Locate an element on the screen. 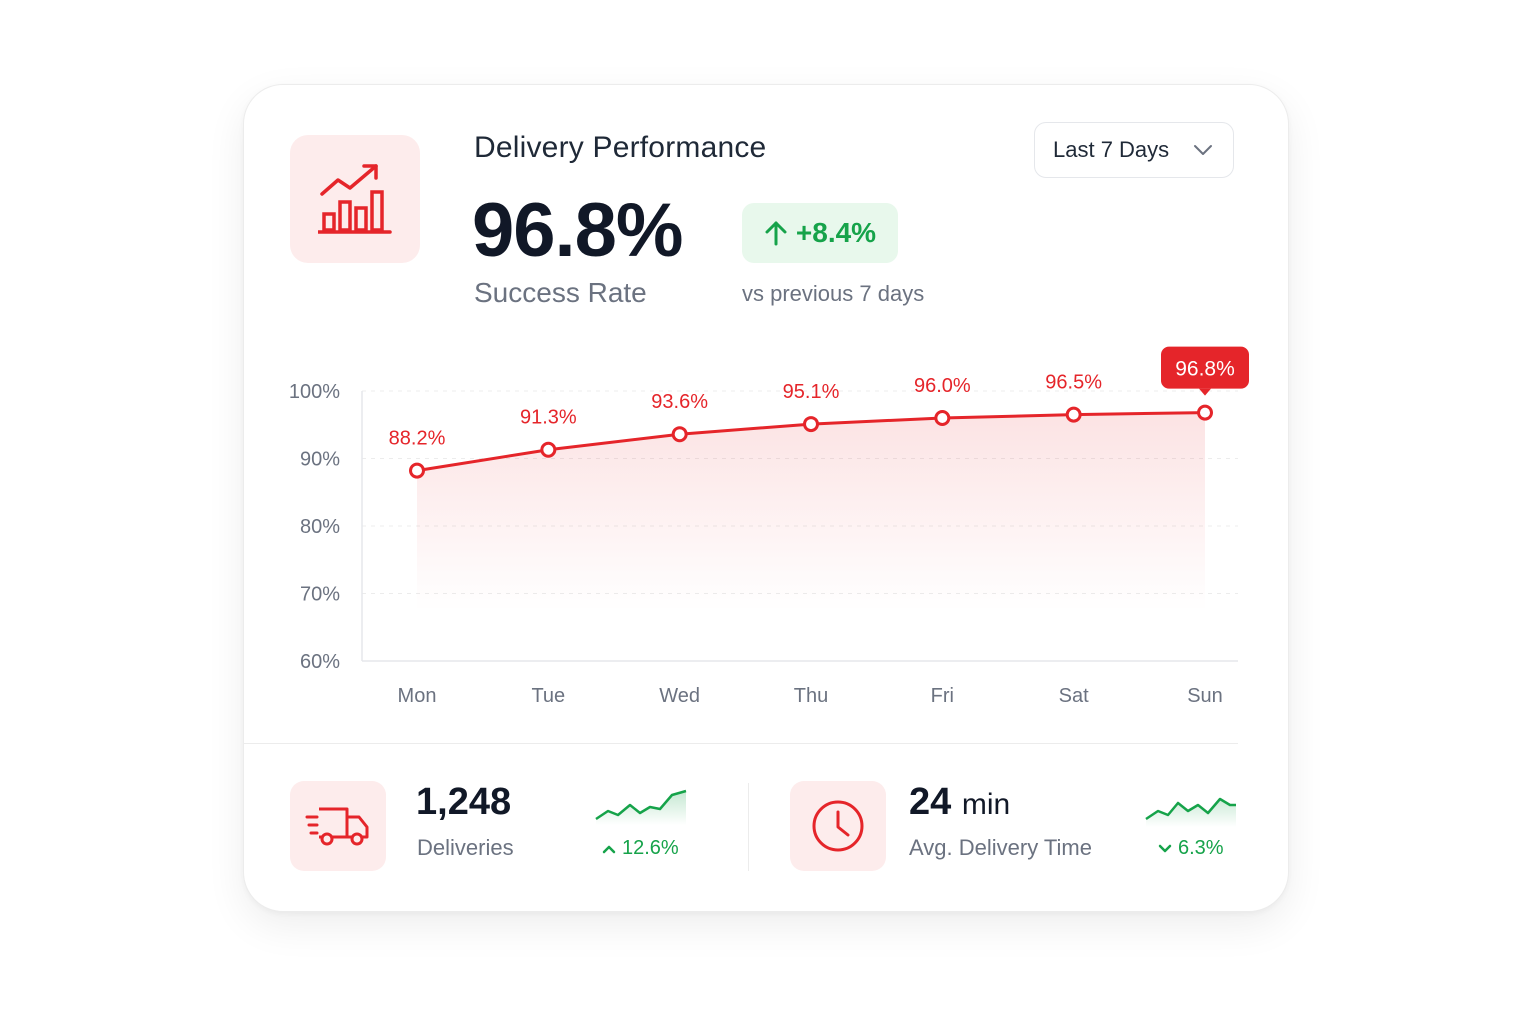 This screenshot has height=1024, width=1536. data-label: 96.8% is located at coordinates (1205, 369).